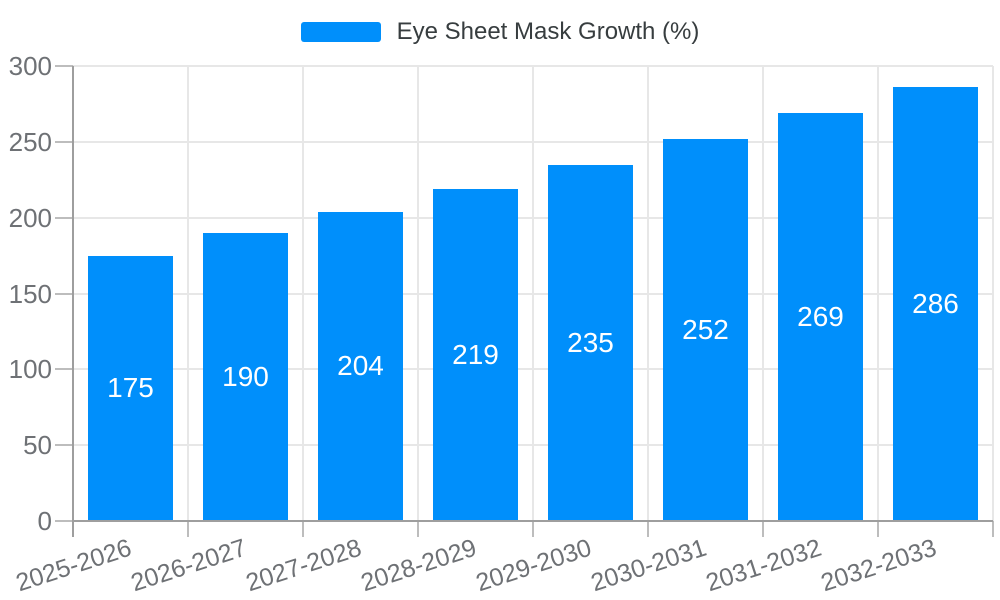  Describe the element at coordinates (73, 301) in the screenshot. I see `y-axis-line` at that location.